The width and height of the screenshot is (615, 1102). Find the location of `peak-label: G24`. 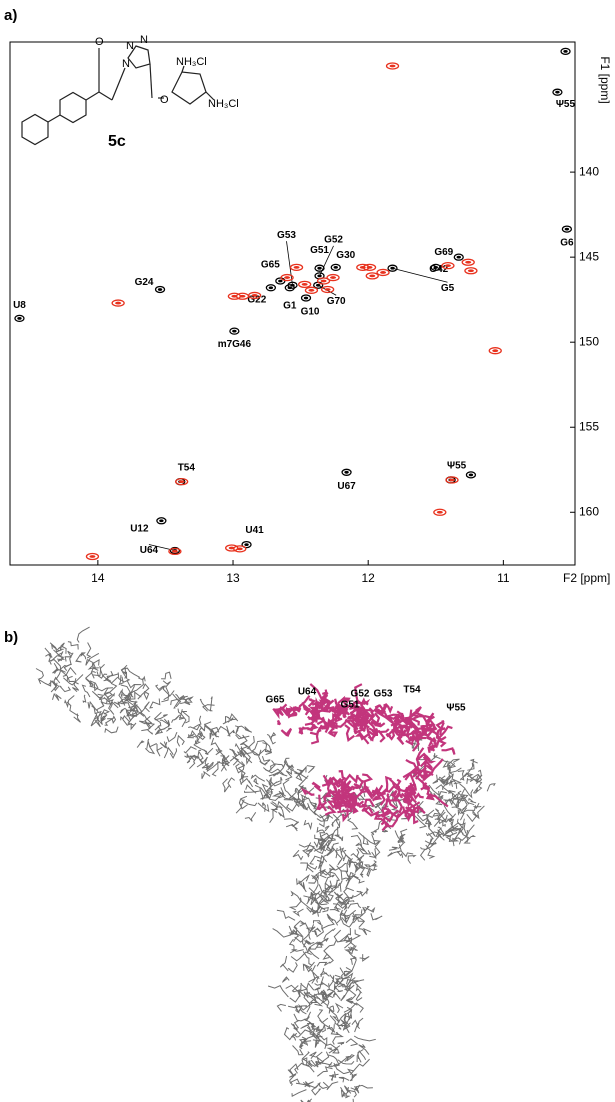

peak-label: G24 is located at coordinates (144, 282).